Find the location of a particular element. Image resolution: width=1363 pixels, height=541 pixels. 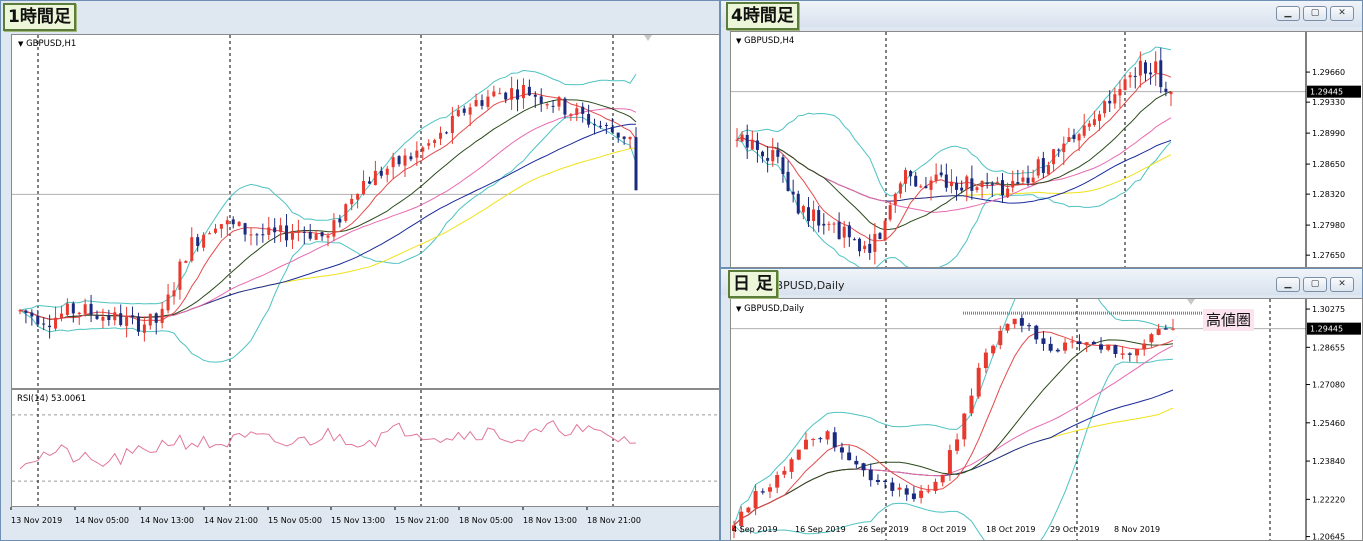

daily-time-tick-label: 26 Sep 2019 is located at coordinates (883, 529).